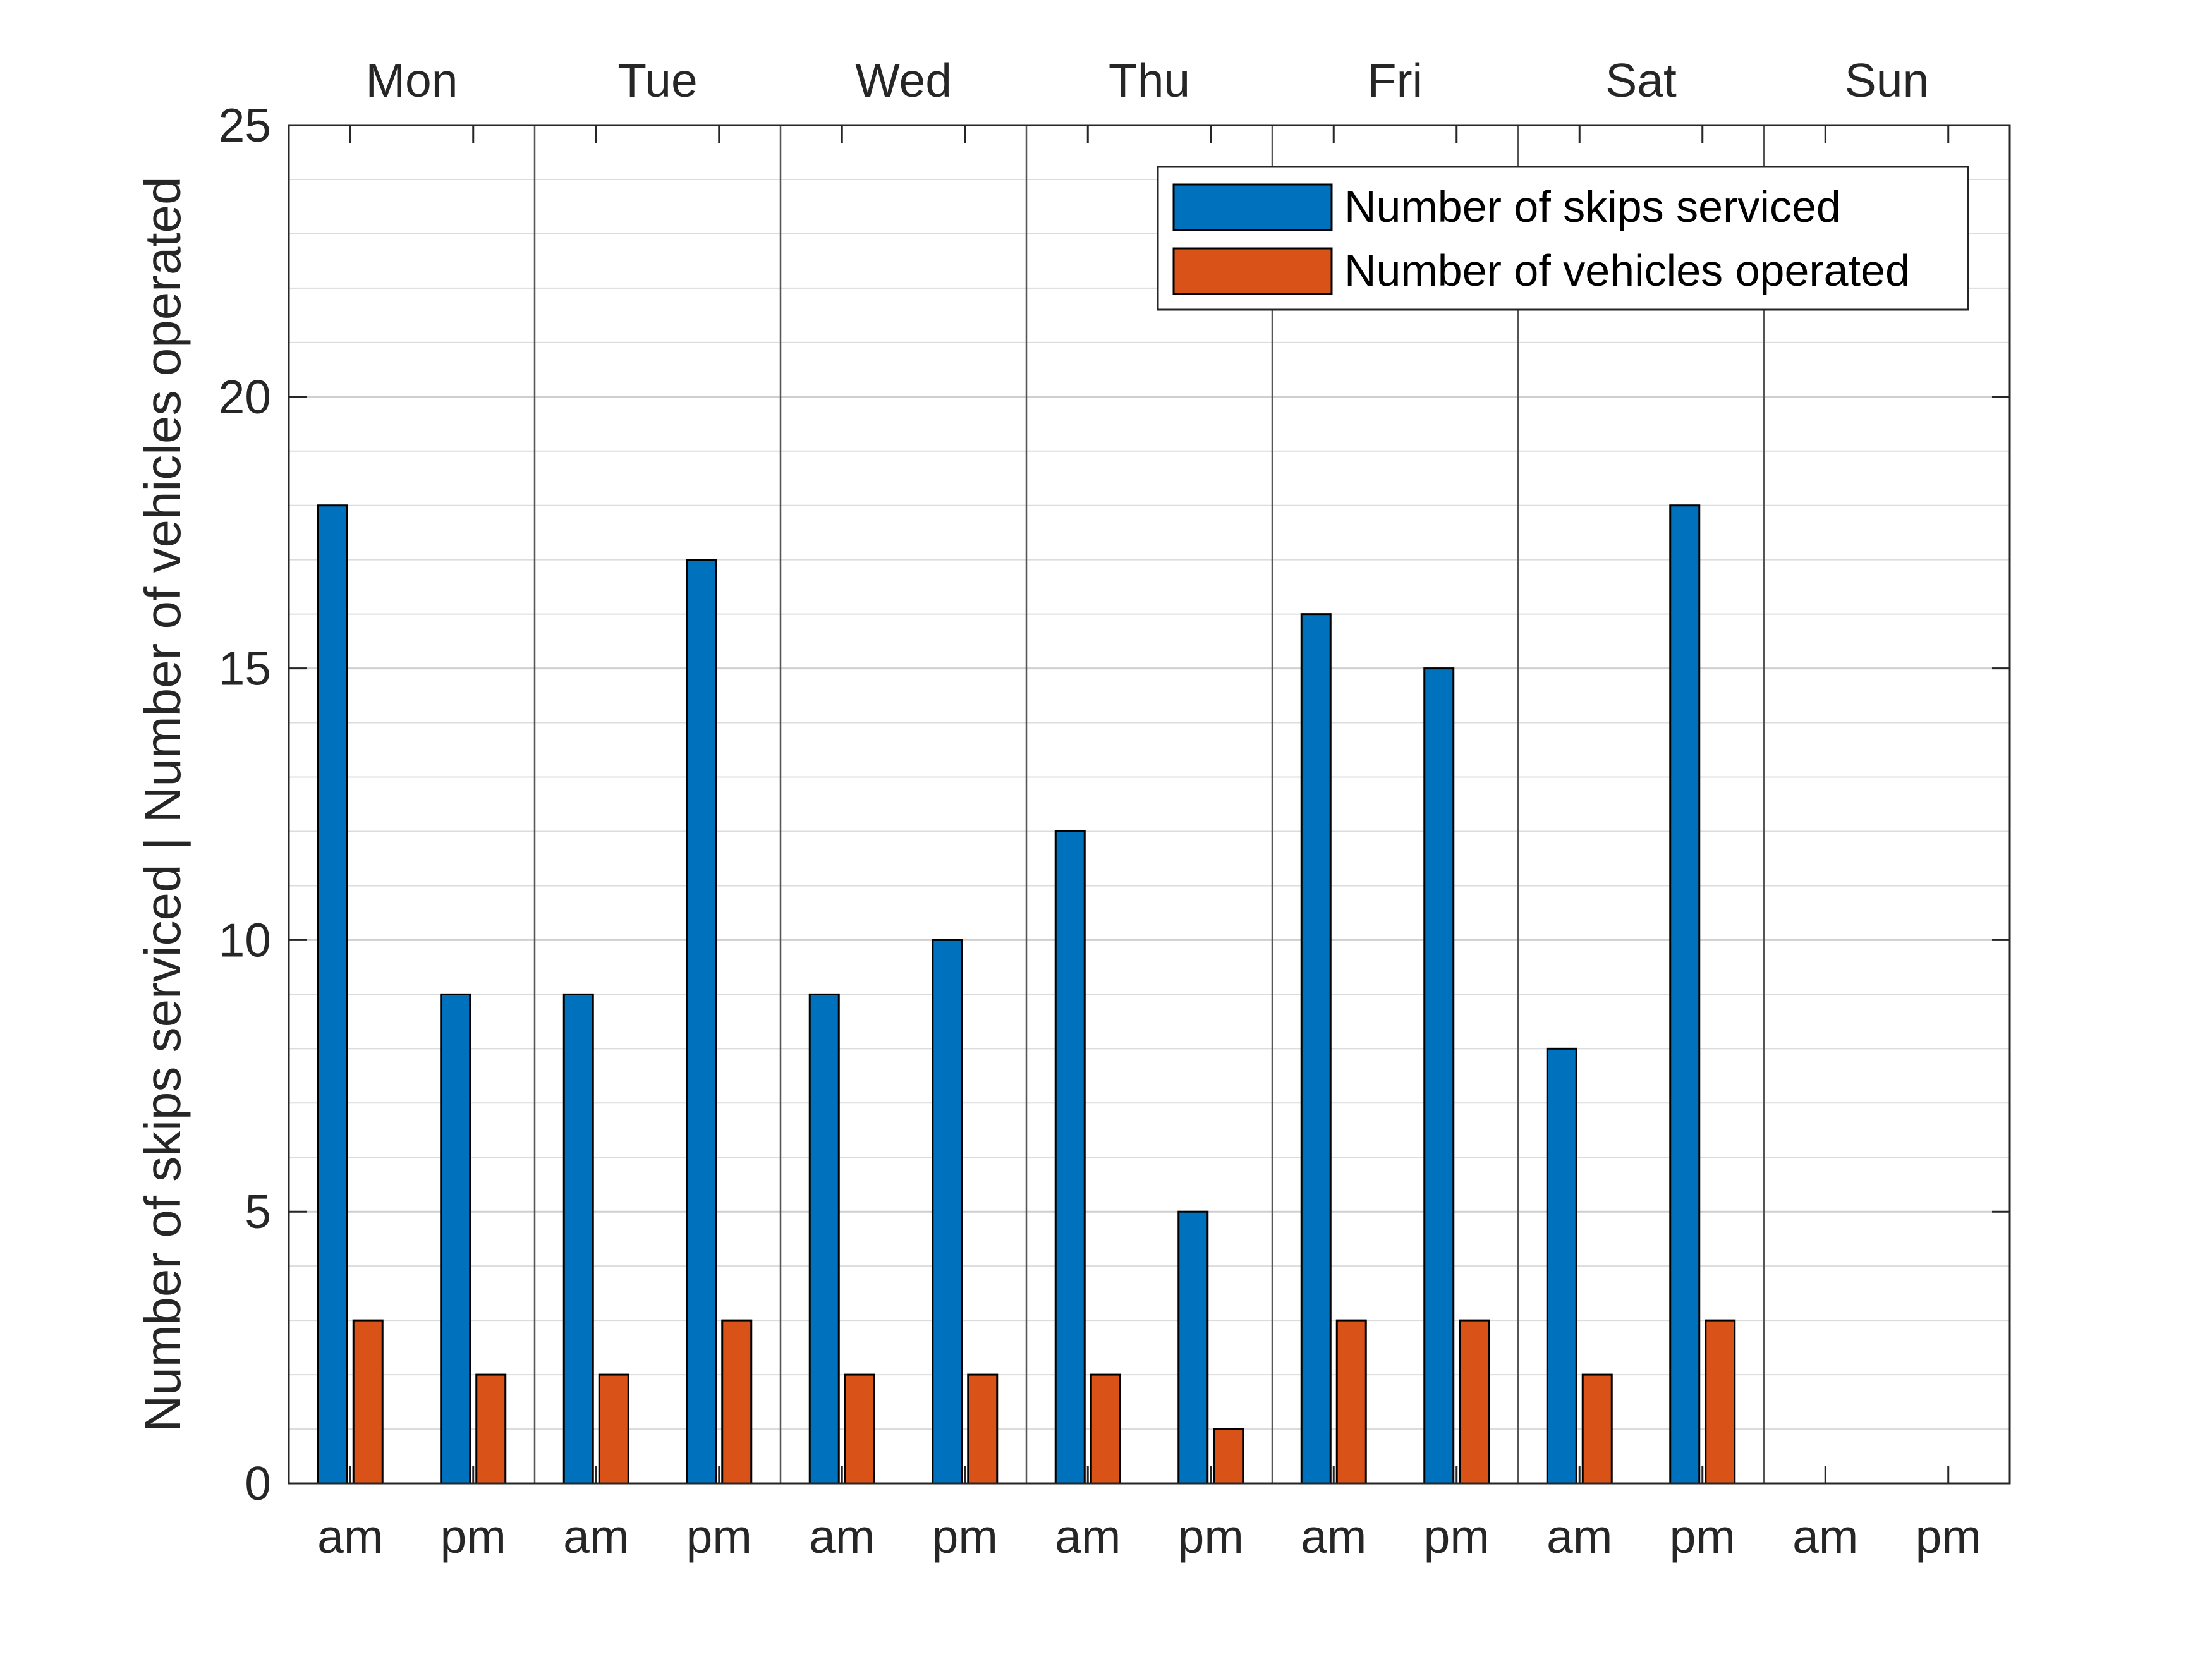  Describe the element at coordinates (1149, 1536) in the screenshot. I see `x-tick-labels: am pm am pm am pm am pm am pm am pm am pm` at that location.